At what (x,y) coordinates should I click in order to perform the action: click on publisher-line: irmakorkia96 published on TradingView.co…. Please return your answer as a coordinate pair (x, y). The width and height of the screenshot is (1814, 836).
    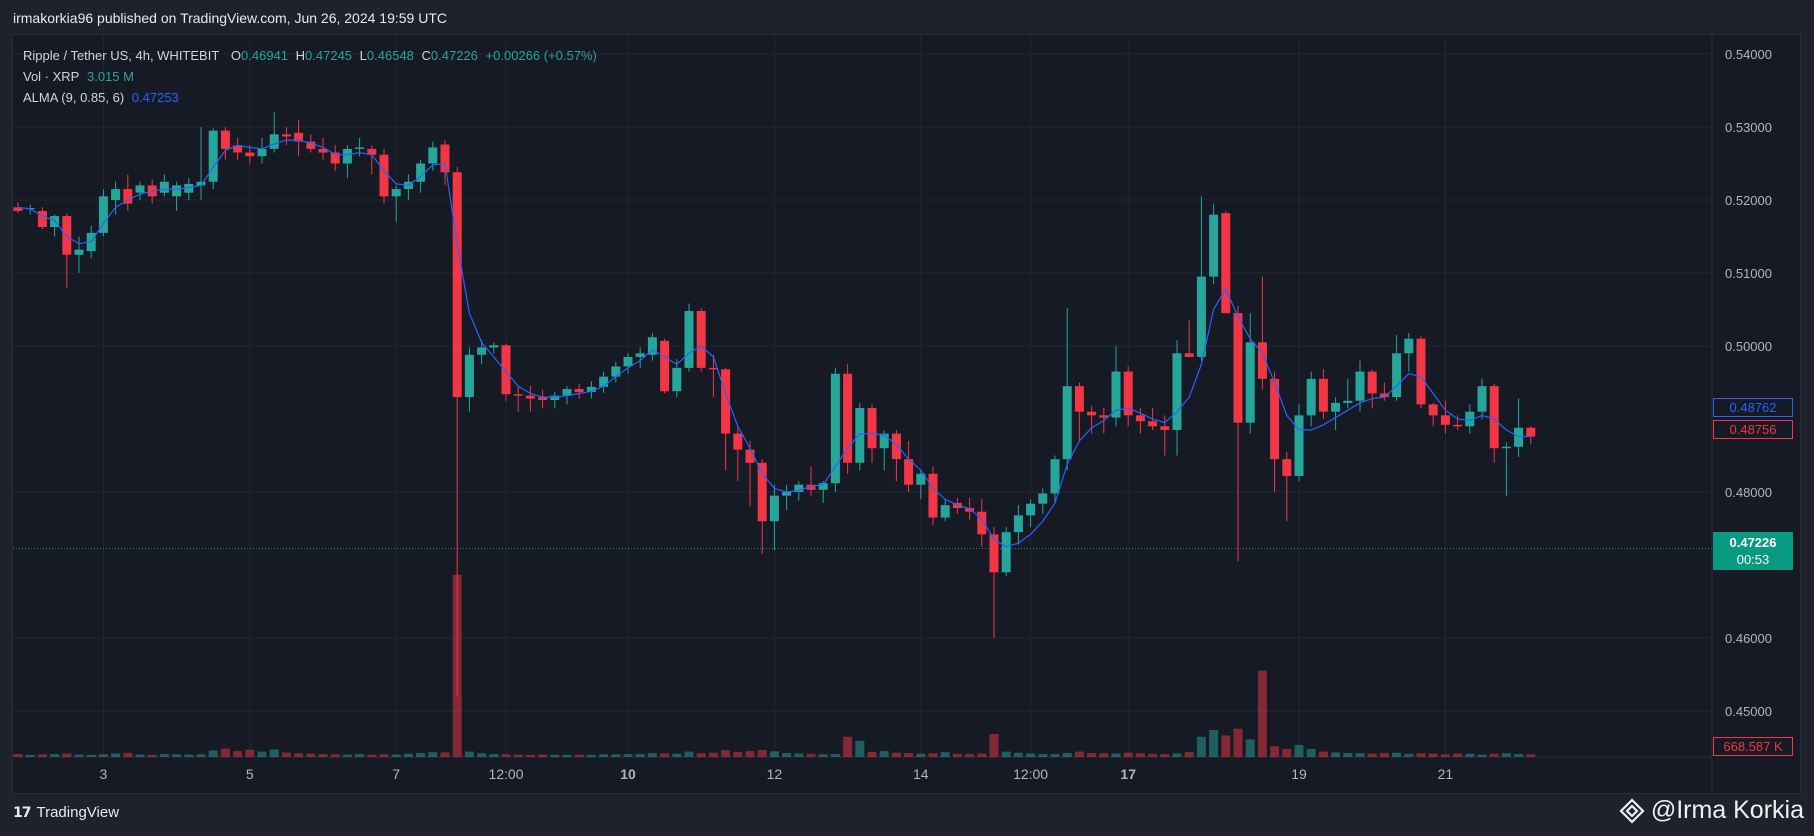
    Looking at the image, I should click on (230, 18).